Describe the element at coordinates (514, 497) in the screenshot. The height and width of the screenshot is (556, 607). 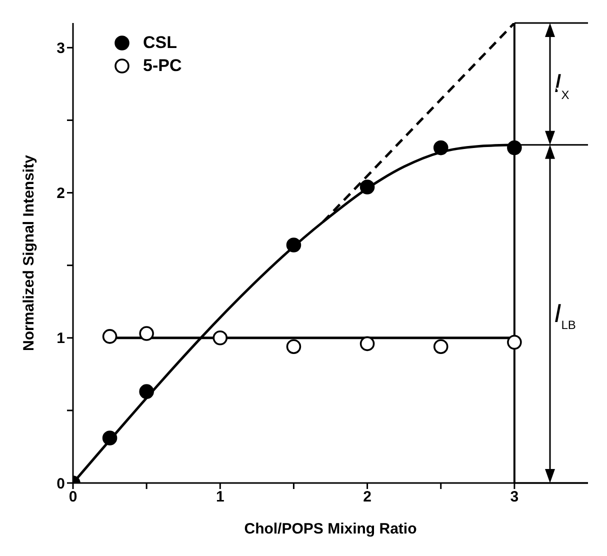
I see `x-tick-label: 3` at that location.